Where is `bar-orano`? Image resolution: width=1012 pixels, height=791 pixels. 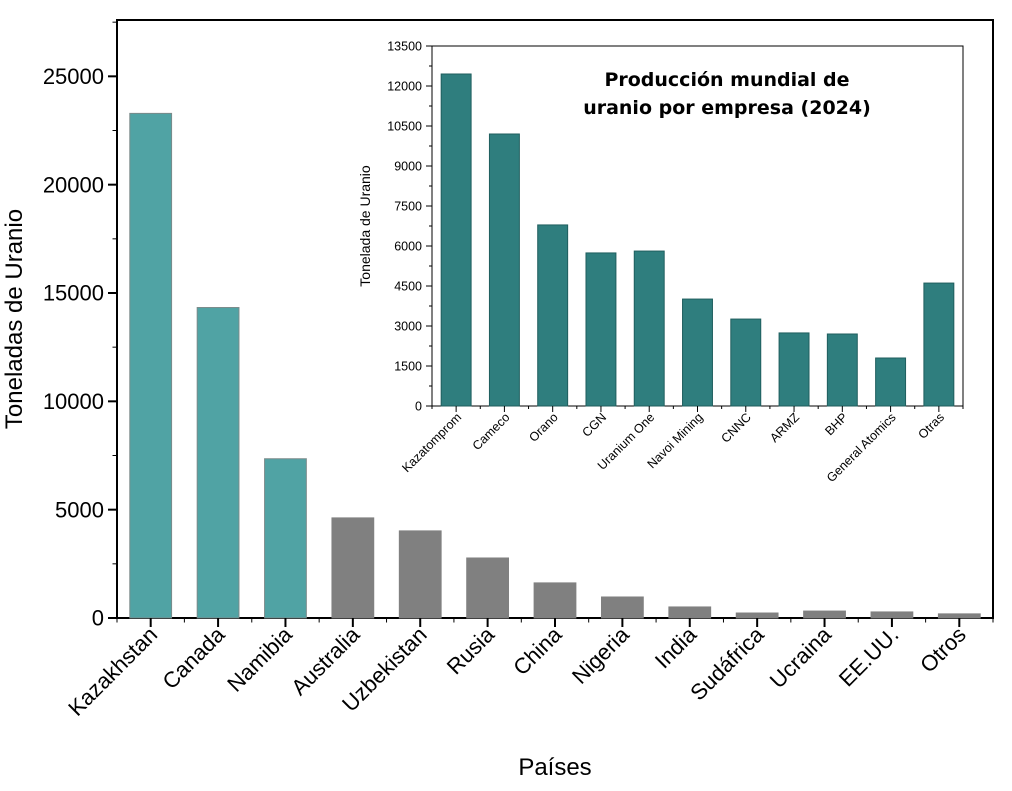
bar-orano is located at coordinates (553, 315).